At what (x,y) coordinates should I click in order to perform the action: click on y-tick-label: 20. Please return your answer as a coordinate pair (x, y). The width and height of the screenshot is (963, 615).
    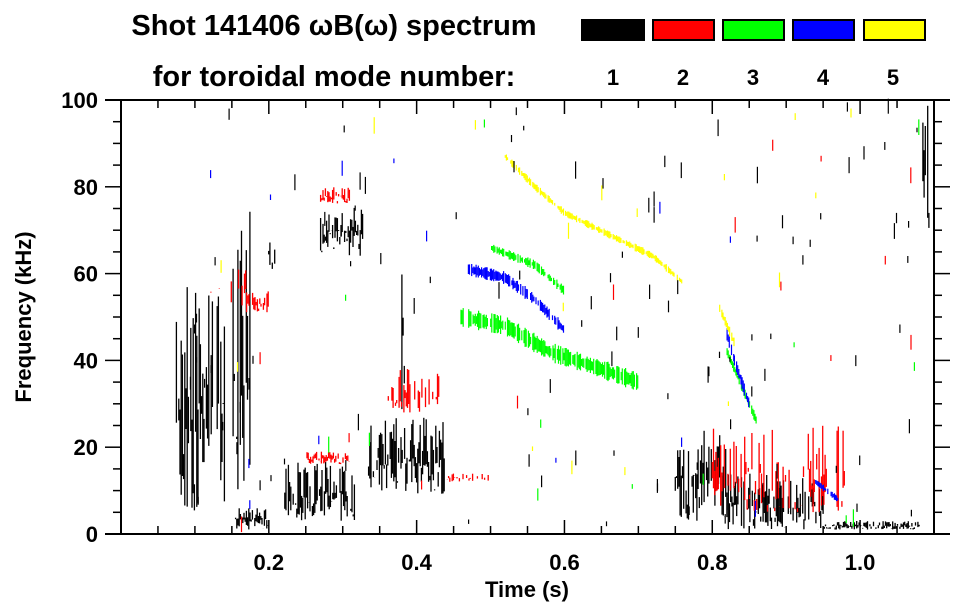
    Looking at the image, I should click on (86, 447).